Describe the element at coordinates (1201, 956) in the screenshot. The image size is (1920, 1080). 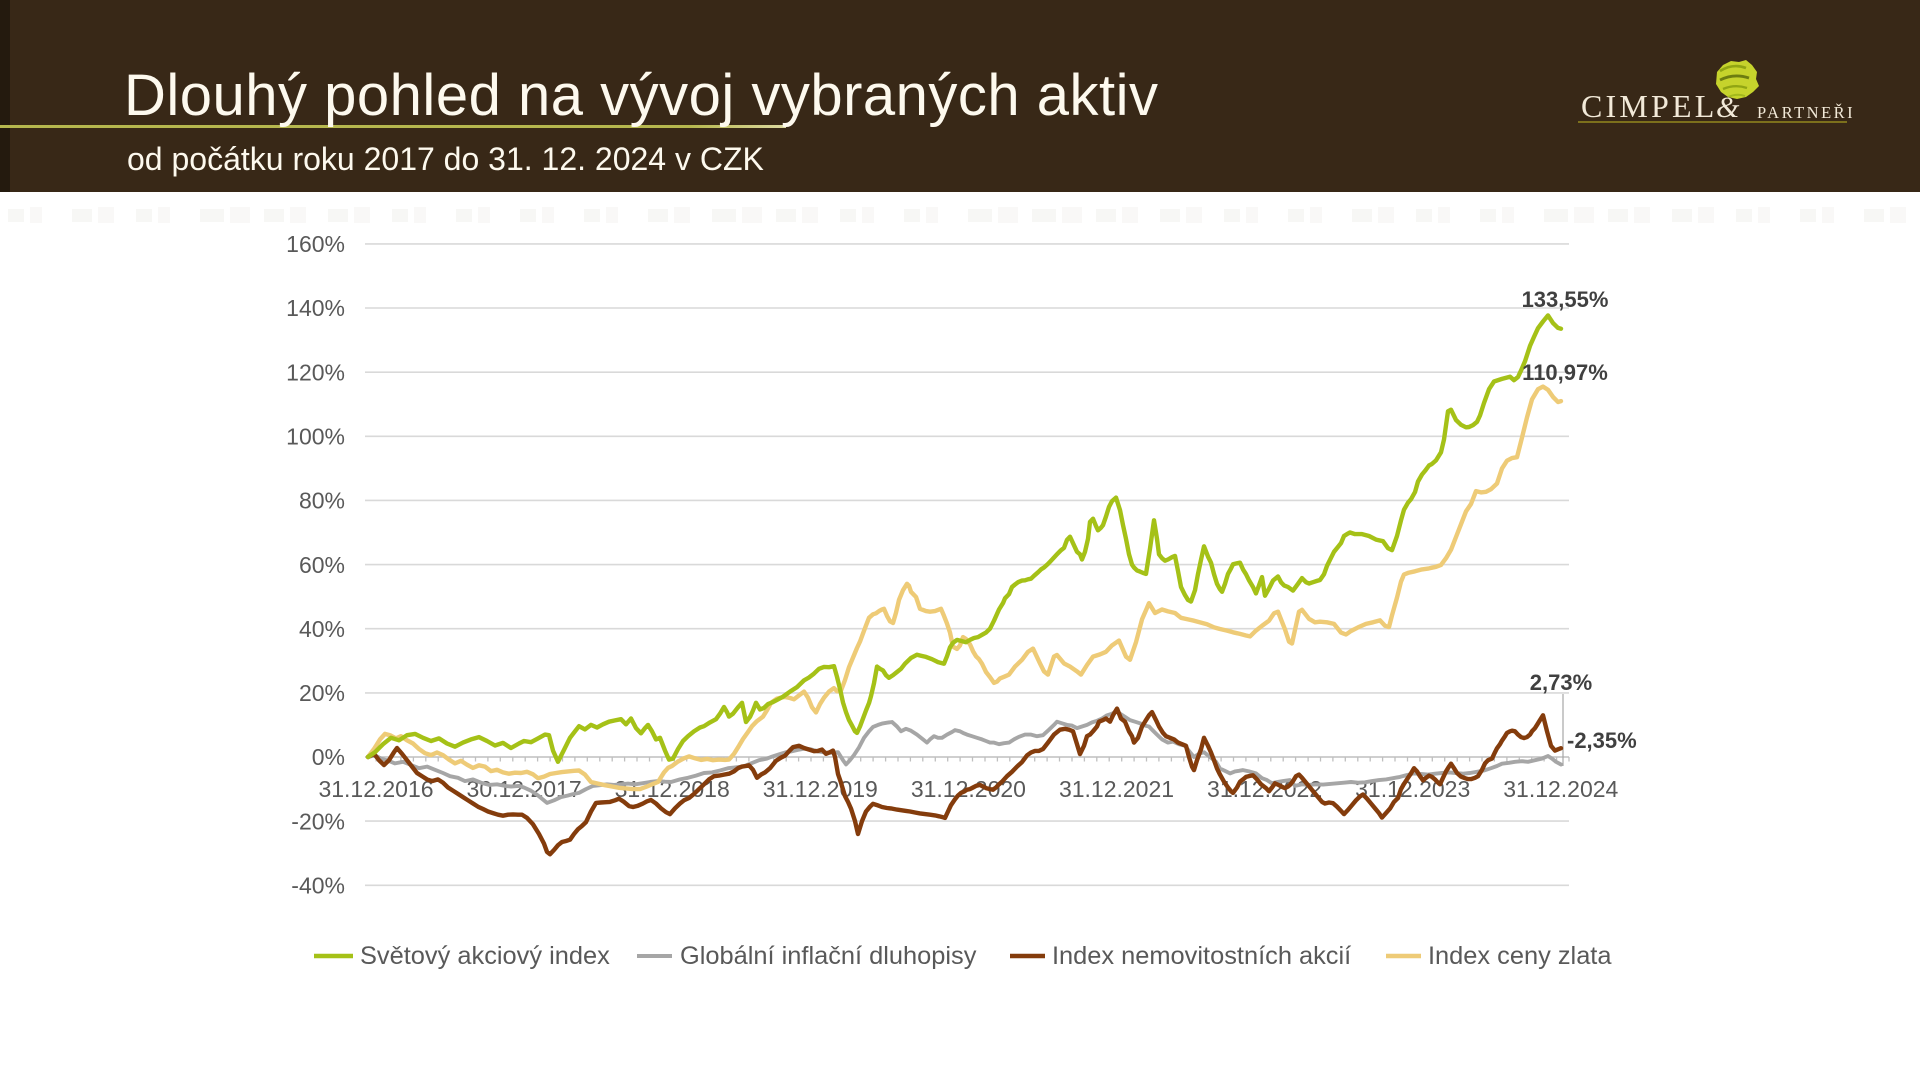
I see `svg-text: Index nemovitostních akcií` at that location.